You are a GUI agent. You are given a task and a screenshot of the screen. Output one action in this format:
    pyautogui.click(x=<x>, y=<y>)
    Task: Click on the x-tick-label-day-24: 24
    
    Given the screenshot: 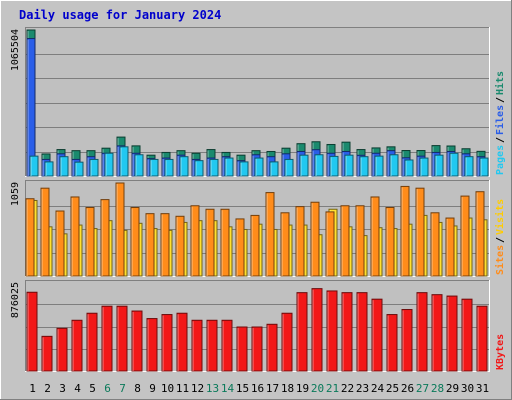 What is the action you would take?
    pyautogui.click(x=378, y=388)
    